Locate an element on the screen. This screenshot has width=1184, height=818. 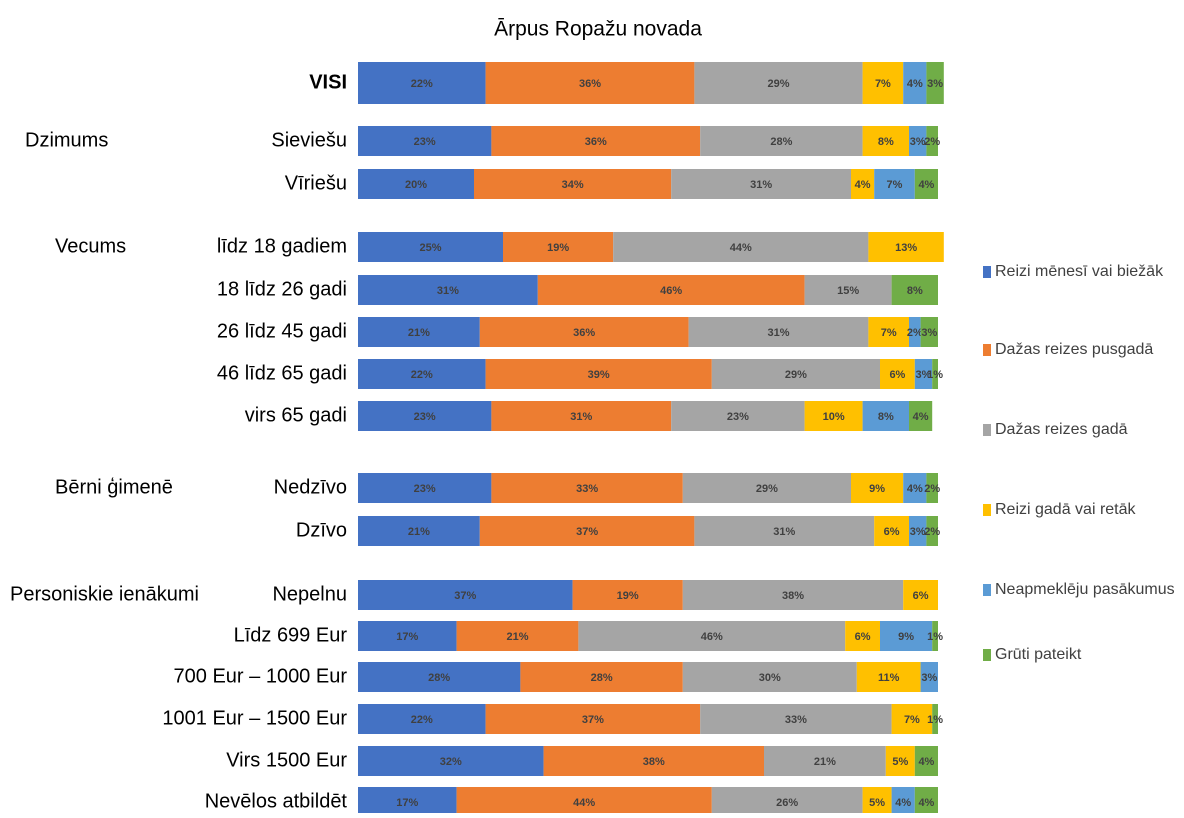
legend-label: Reizi mēnesī vai biežāk is located at coordinates (1079, 271).